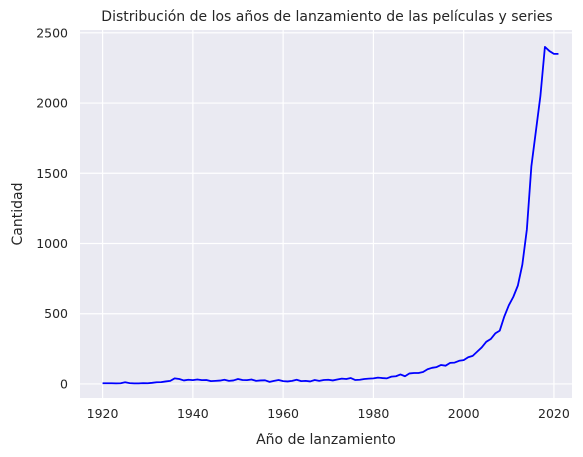 The width and height of the screenshot is (583, 457). Describe the element at coordinates (64, 383) in the screenshot. I see `y-tick-label: 0` at that location.